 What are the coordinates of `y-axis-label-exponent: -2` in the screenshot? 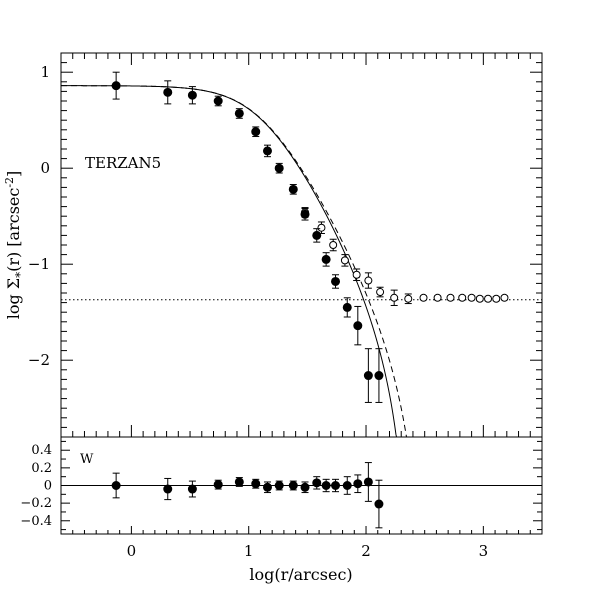 It's located at (9, 182).